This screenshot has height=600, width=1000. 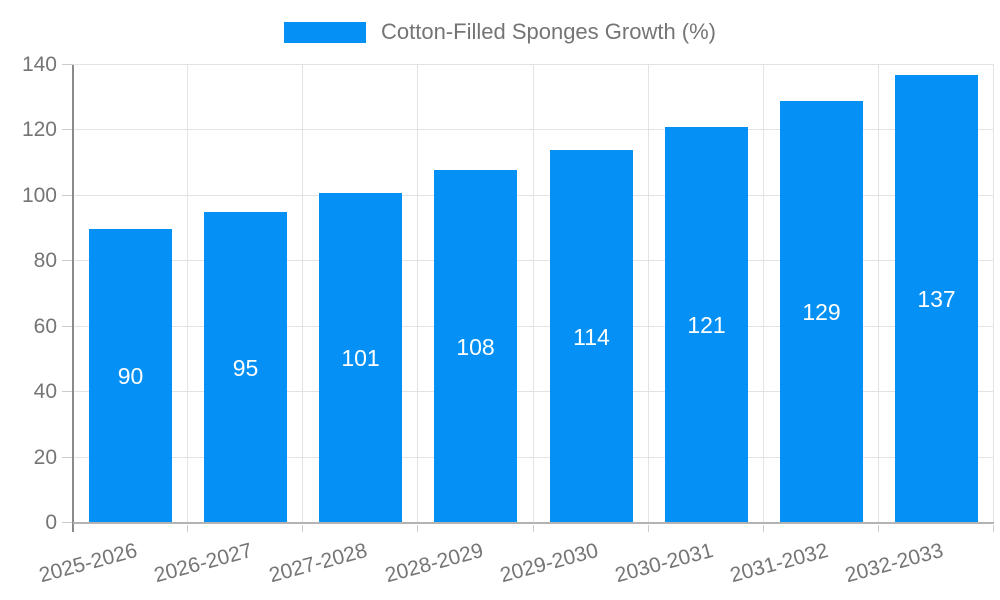 What do you see at coordinates (894, 563) in the screenshot?
I see `x-tick-label: 2032-2033` at bounding box center [894, 563].